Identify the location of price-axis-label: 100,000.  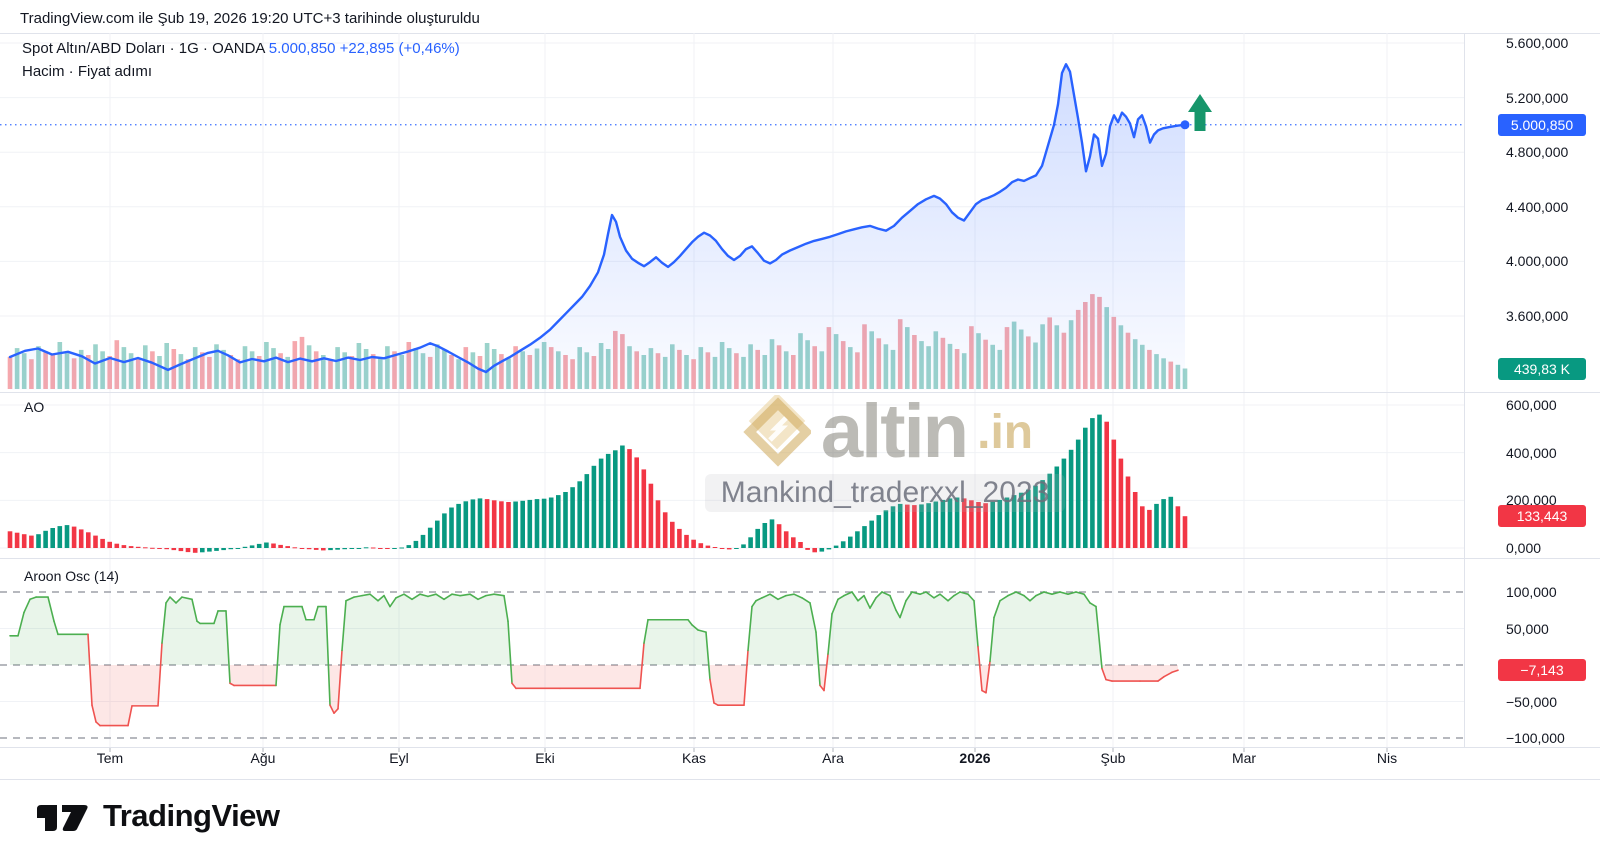
(1531, 592).